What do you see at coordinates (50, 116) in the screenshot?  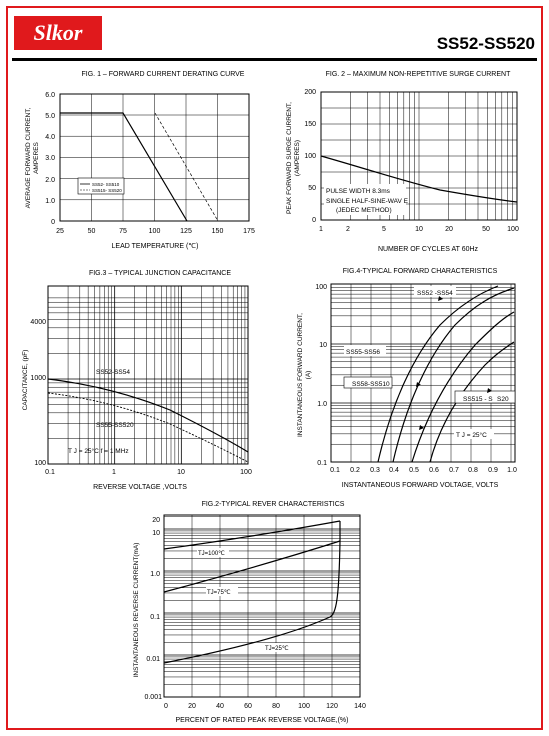 I see `fig1-ytick: 5.0` at bounding box center [50, 116].